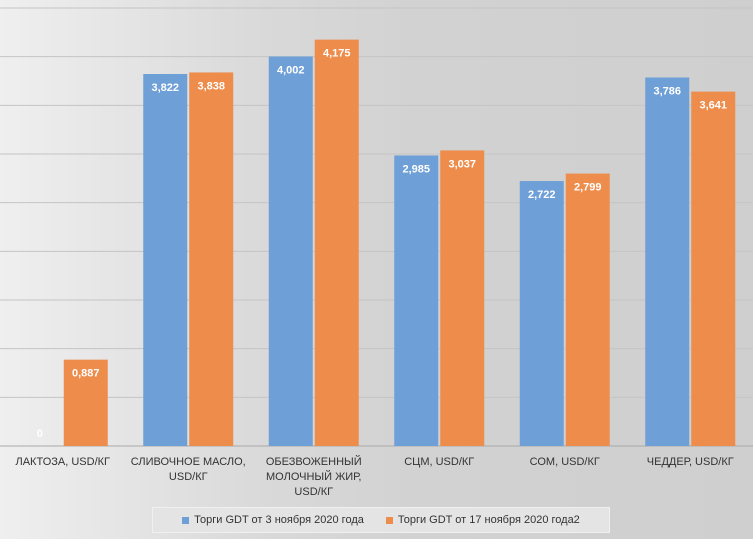  What do you see at coordinates (40, 434) in the screenshot?
I see `data-label: 0` at bounding box center [40, 434].